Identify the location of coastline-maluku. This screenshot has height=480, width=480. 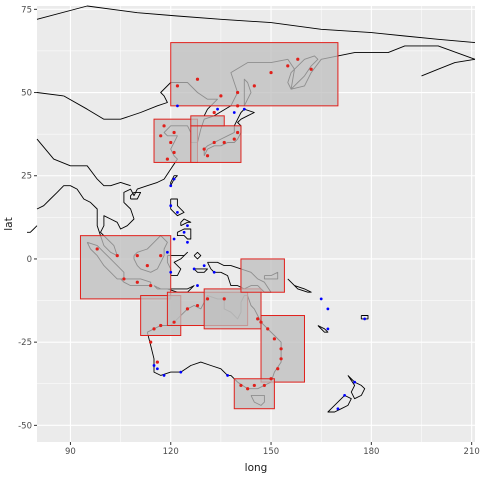
(200, 270).